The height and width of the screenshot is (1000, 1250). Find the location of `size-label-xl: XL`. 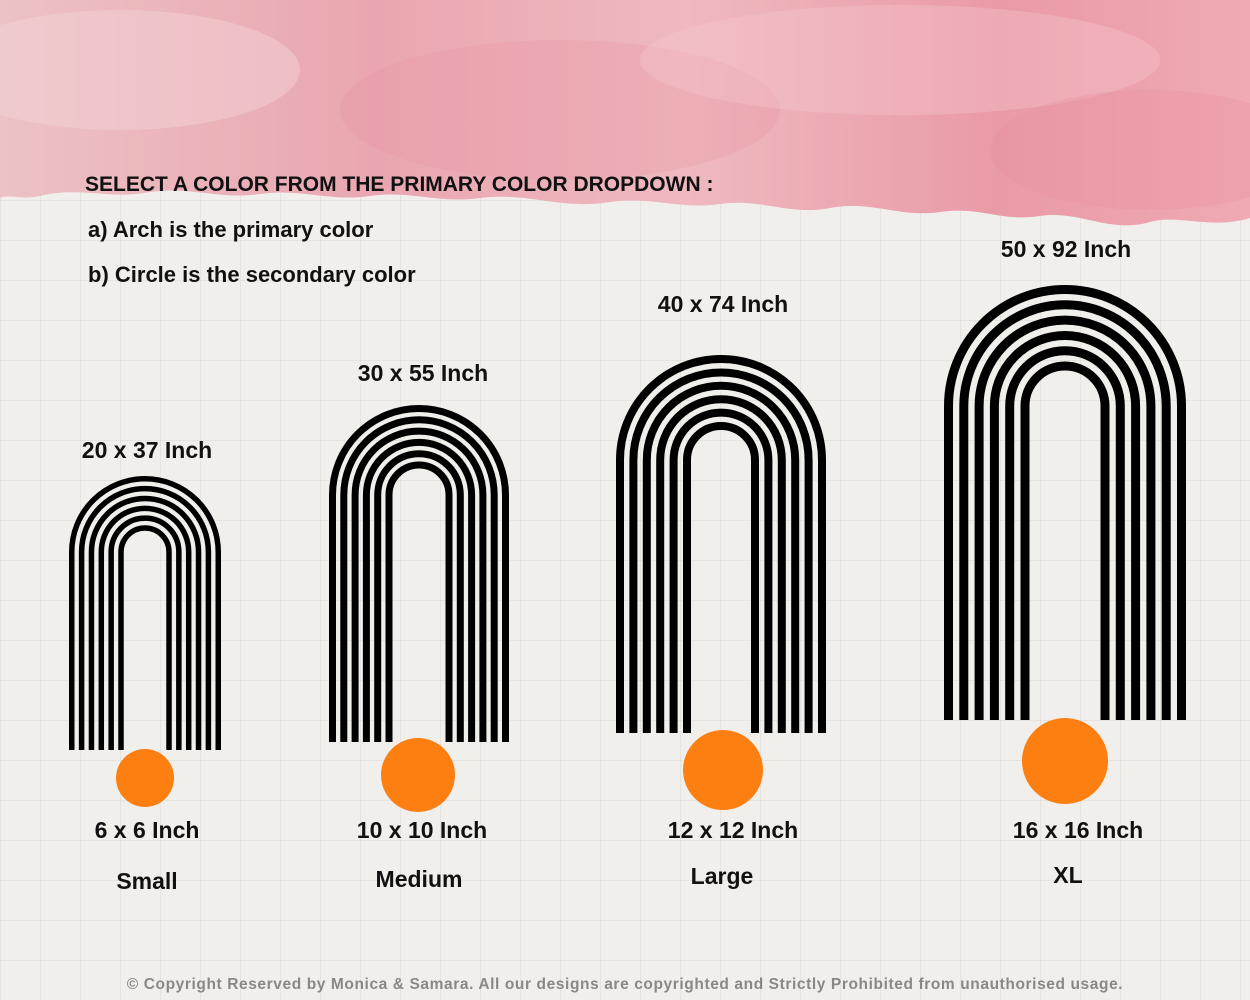

size-label-xl: XL is located at coordinates (1068, 875).